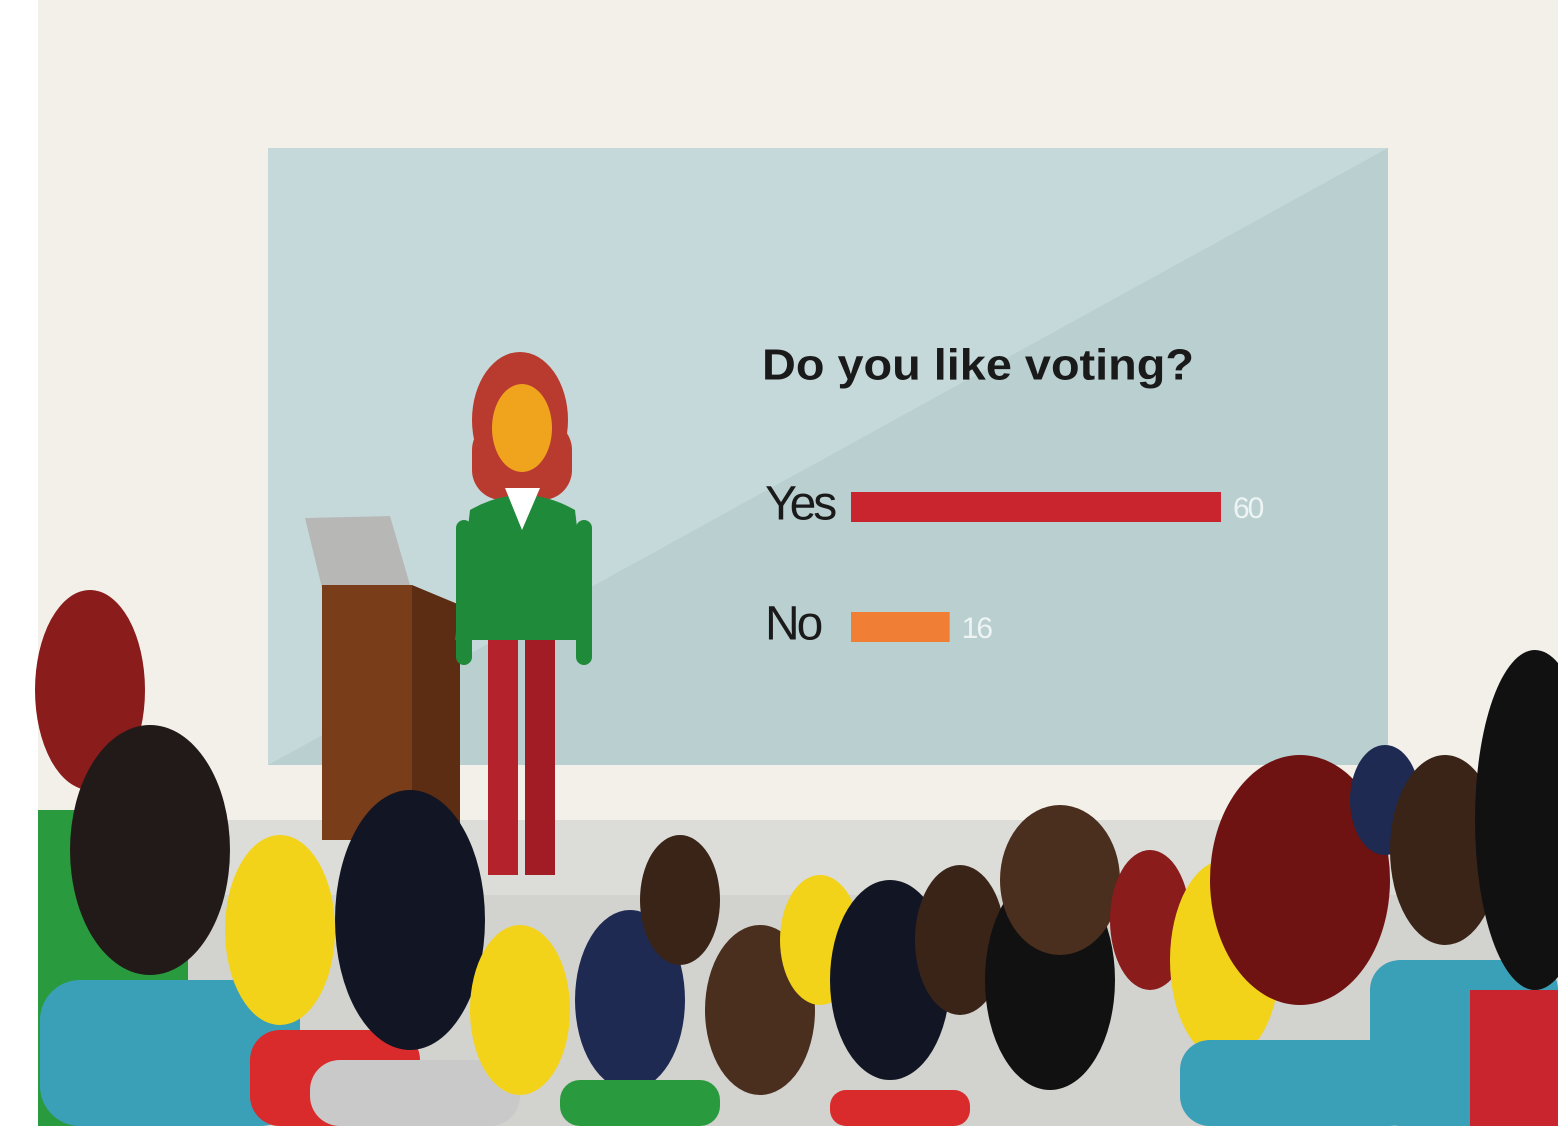 The image size is (1558, 1126). What do you see at coordinates (522, 428) in the screenshot?
I see `presenter-face` at bounding box center [522, 428].